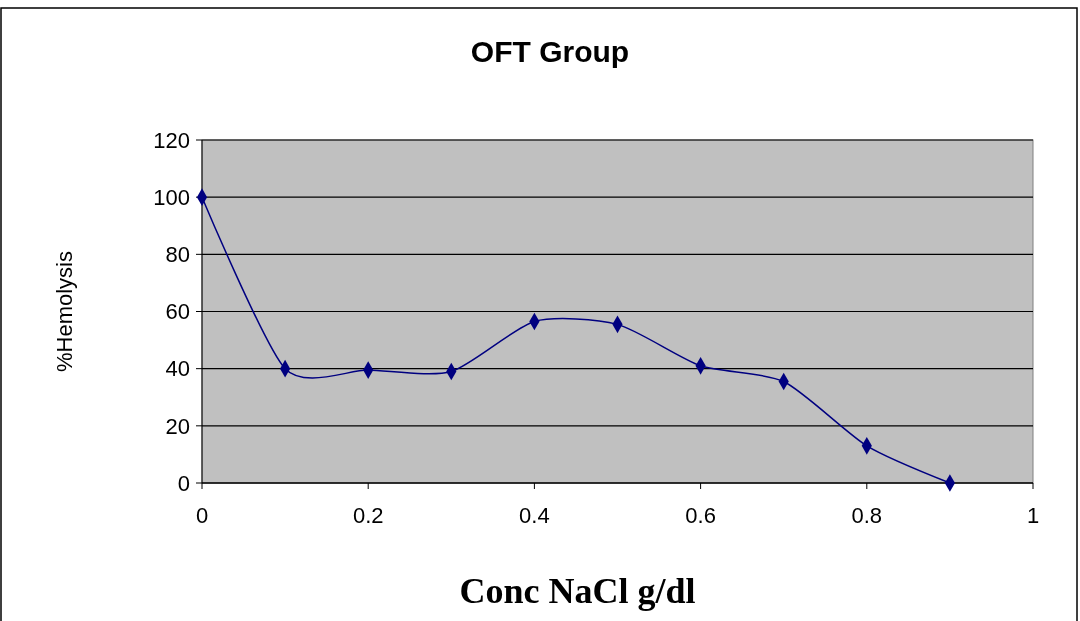  What do you see at coordinates (177, 369) in the screenshot?
I see `y-tick-label: 40` at bounding box center [177, 369].